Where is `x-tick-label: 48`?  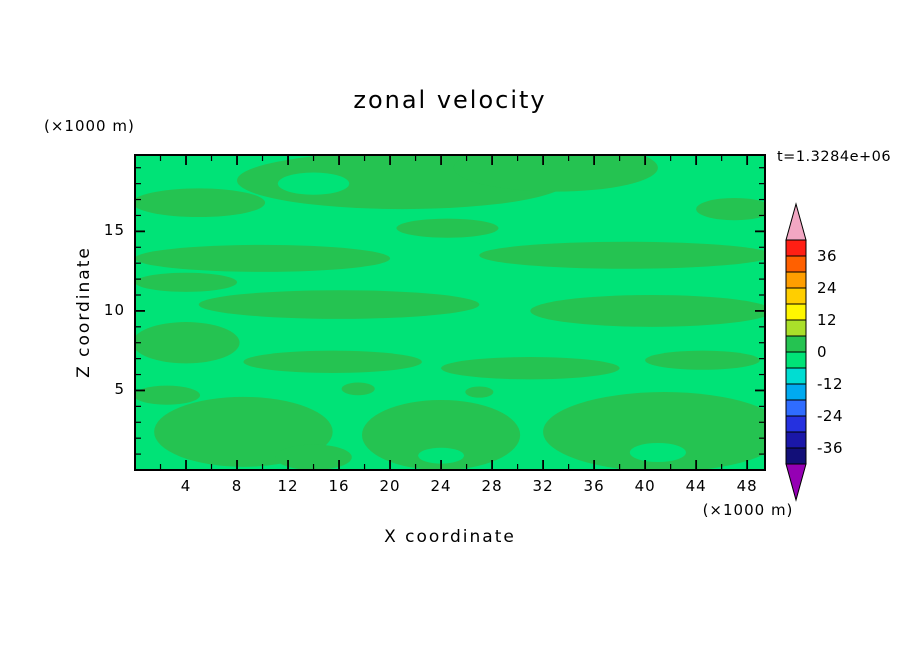 x-tick-label: 48 is located at coordinates (747, 486).